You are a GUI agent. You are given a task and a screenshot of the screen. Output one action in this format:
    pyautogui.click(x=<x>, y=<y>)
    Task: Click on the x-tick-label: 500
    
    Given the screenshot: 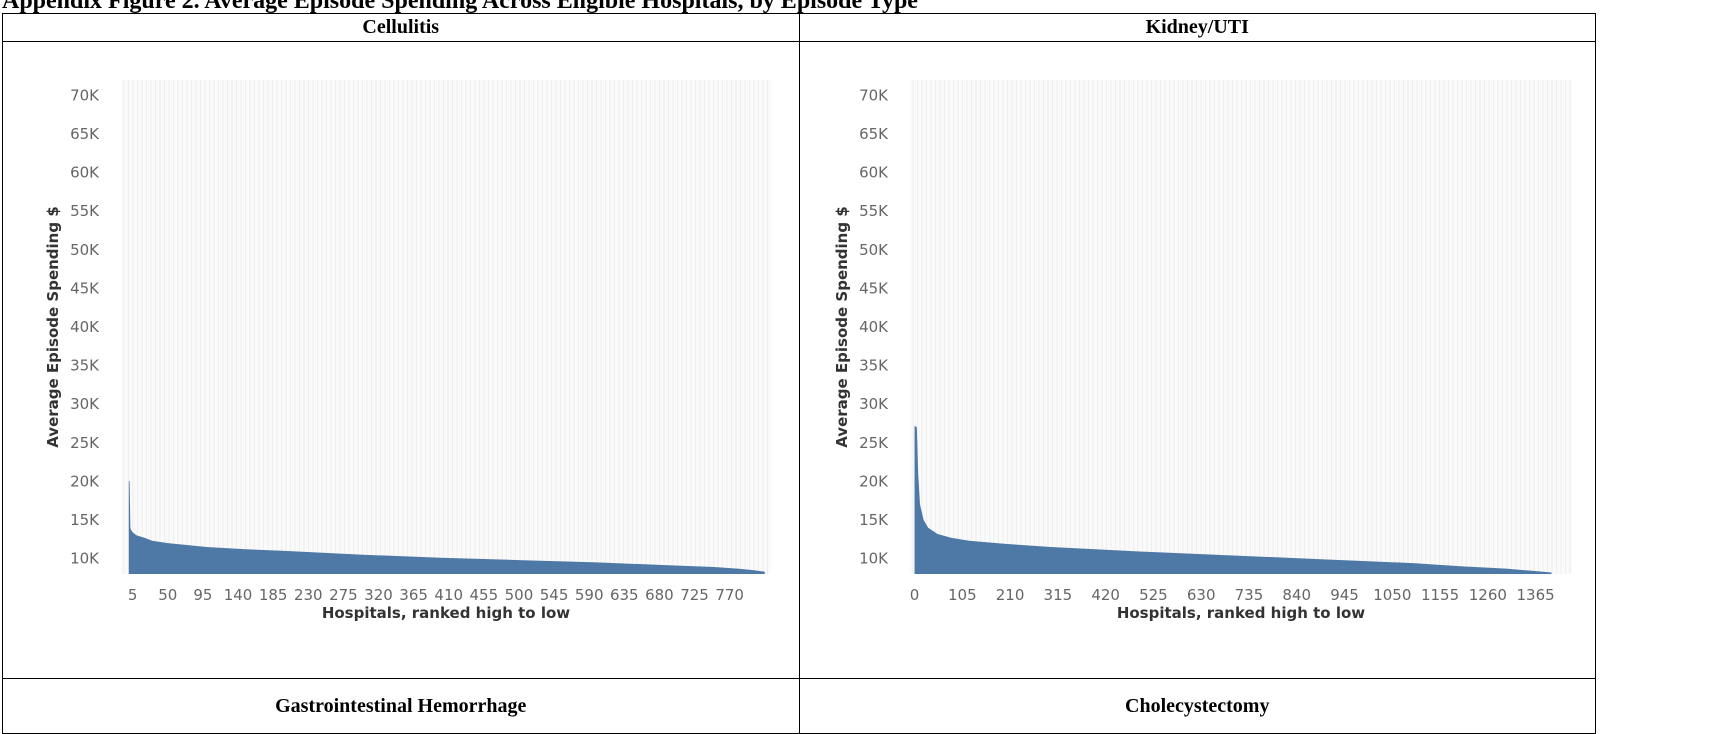 What is the action you would take?
    pyautogui.click(x=519, y=595)
    